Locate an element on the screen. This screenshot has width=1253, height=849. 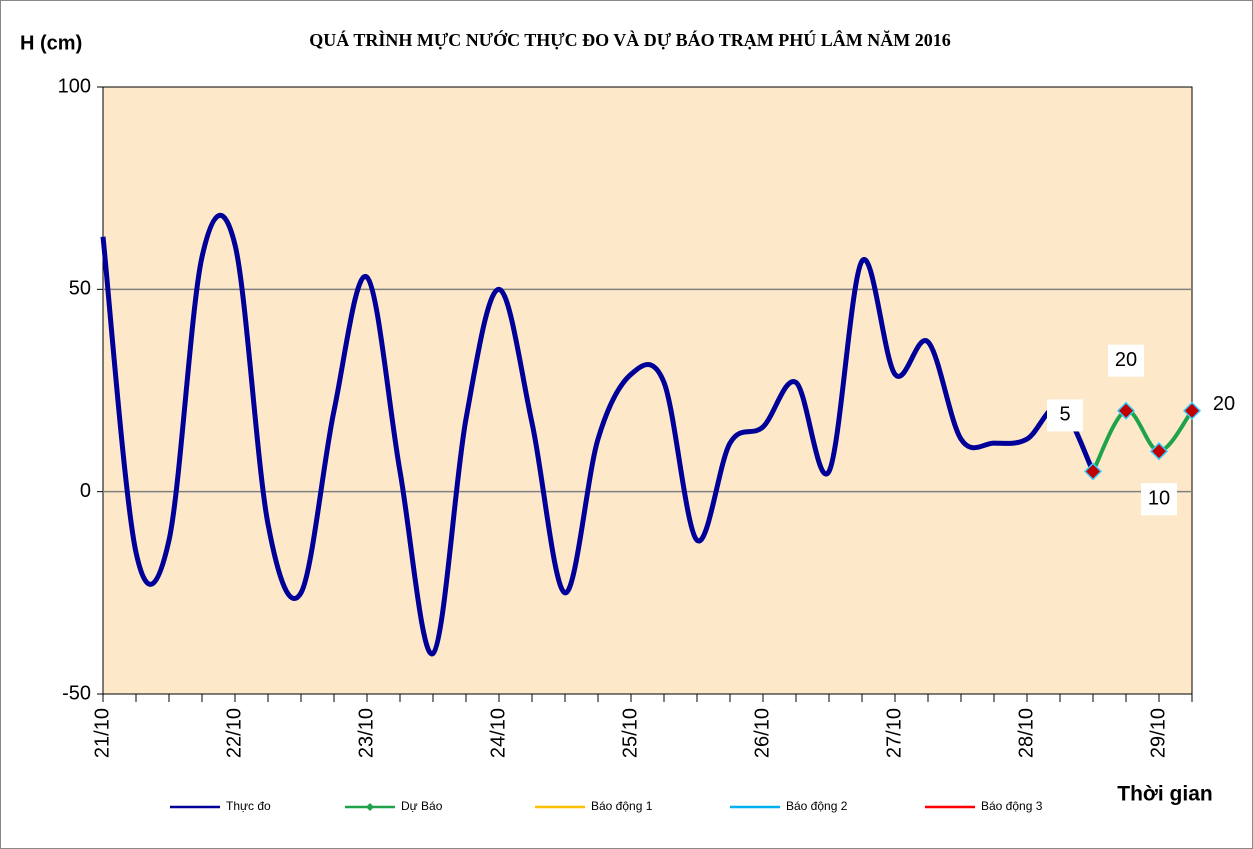
data-label: 10 is located at coordinates (1159, 498).